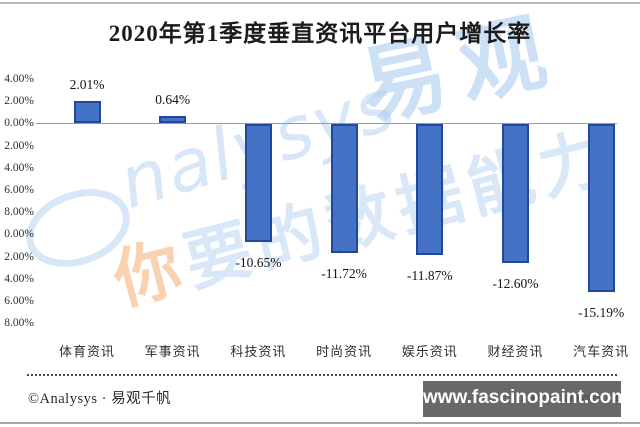  I want to click on source-url-text: www.analysys.cn, so click(572, 396).